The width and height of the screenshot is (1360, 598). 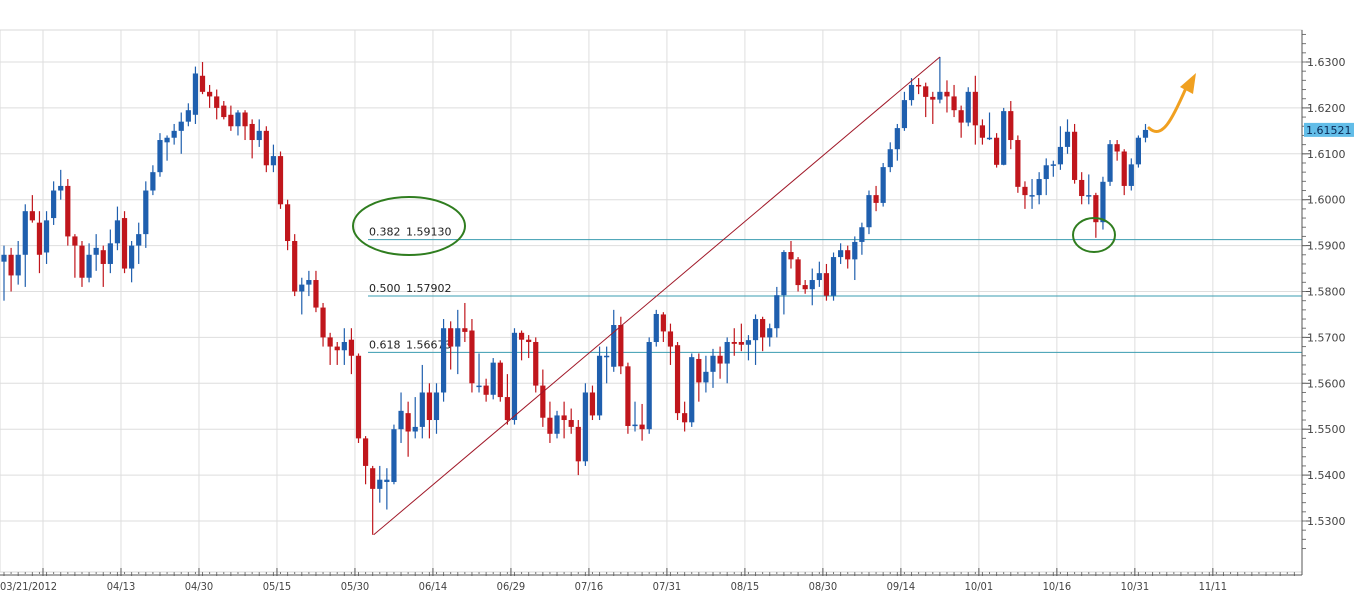 I want to click on x-tick-label: 08/30, so click(x=823, y=586).